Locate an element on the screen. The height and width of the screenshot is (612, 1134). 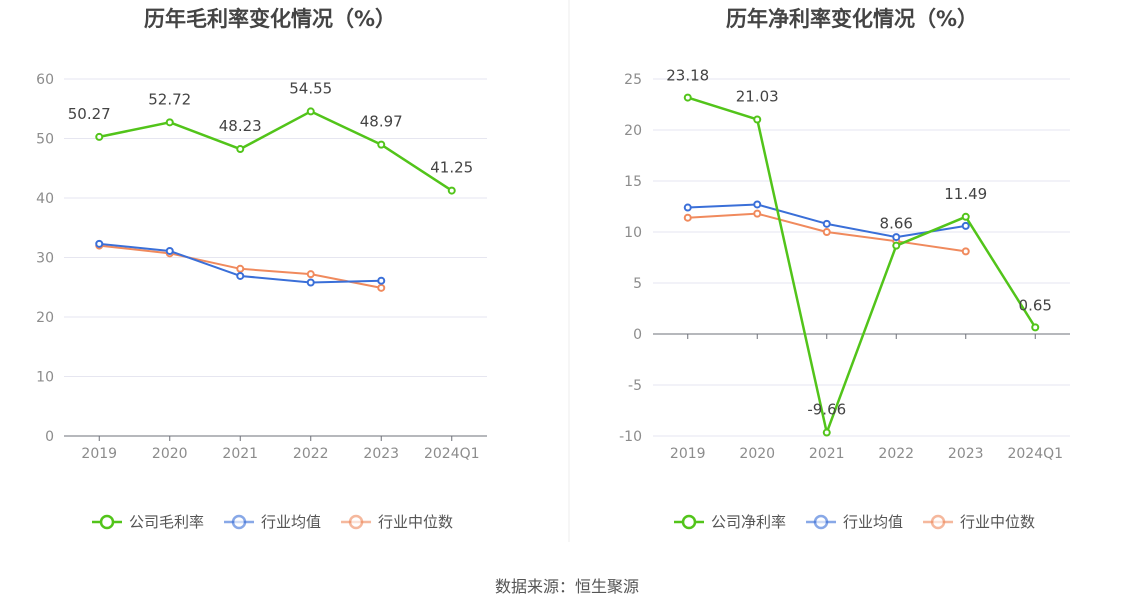
data-label: 52.72 is located at coordinates (169, 99).